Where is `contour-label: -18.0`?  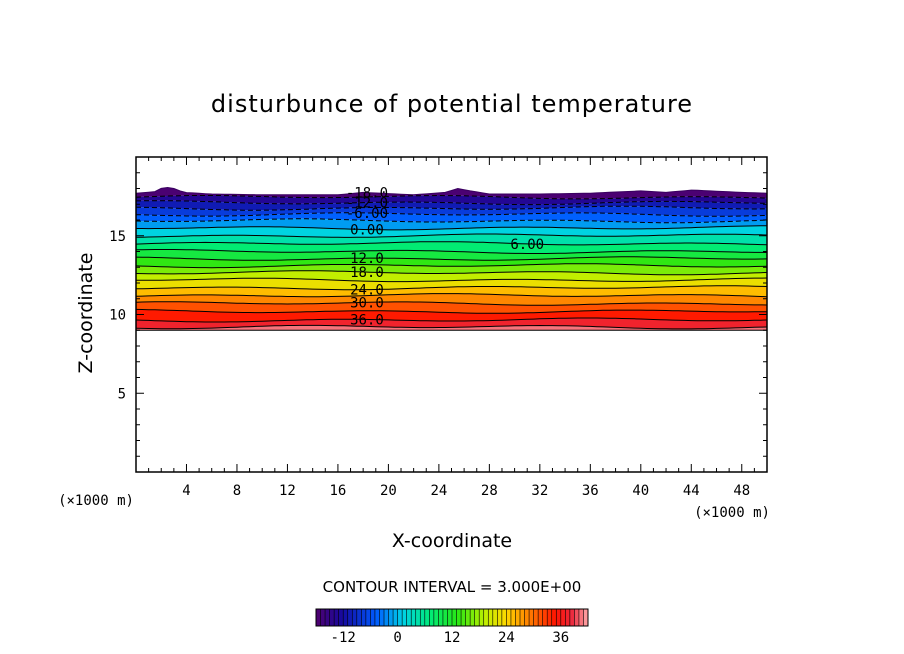 contour-label: -18.0 is located at coordinates (367, 193).